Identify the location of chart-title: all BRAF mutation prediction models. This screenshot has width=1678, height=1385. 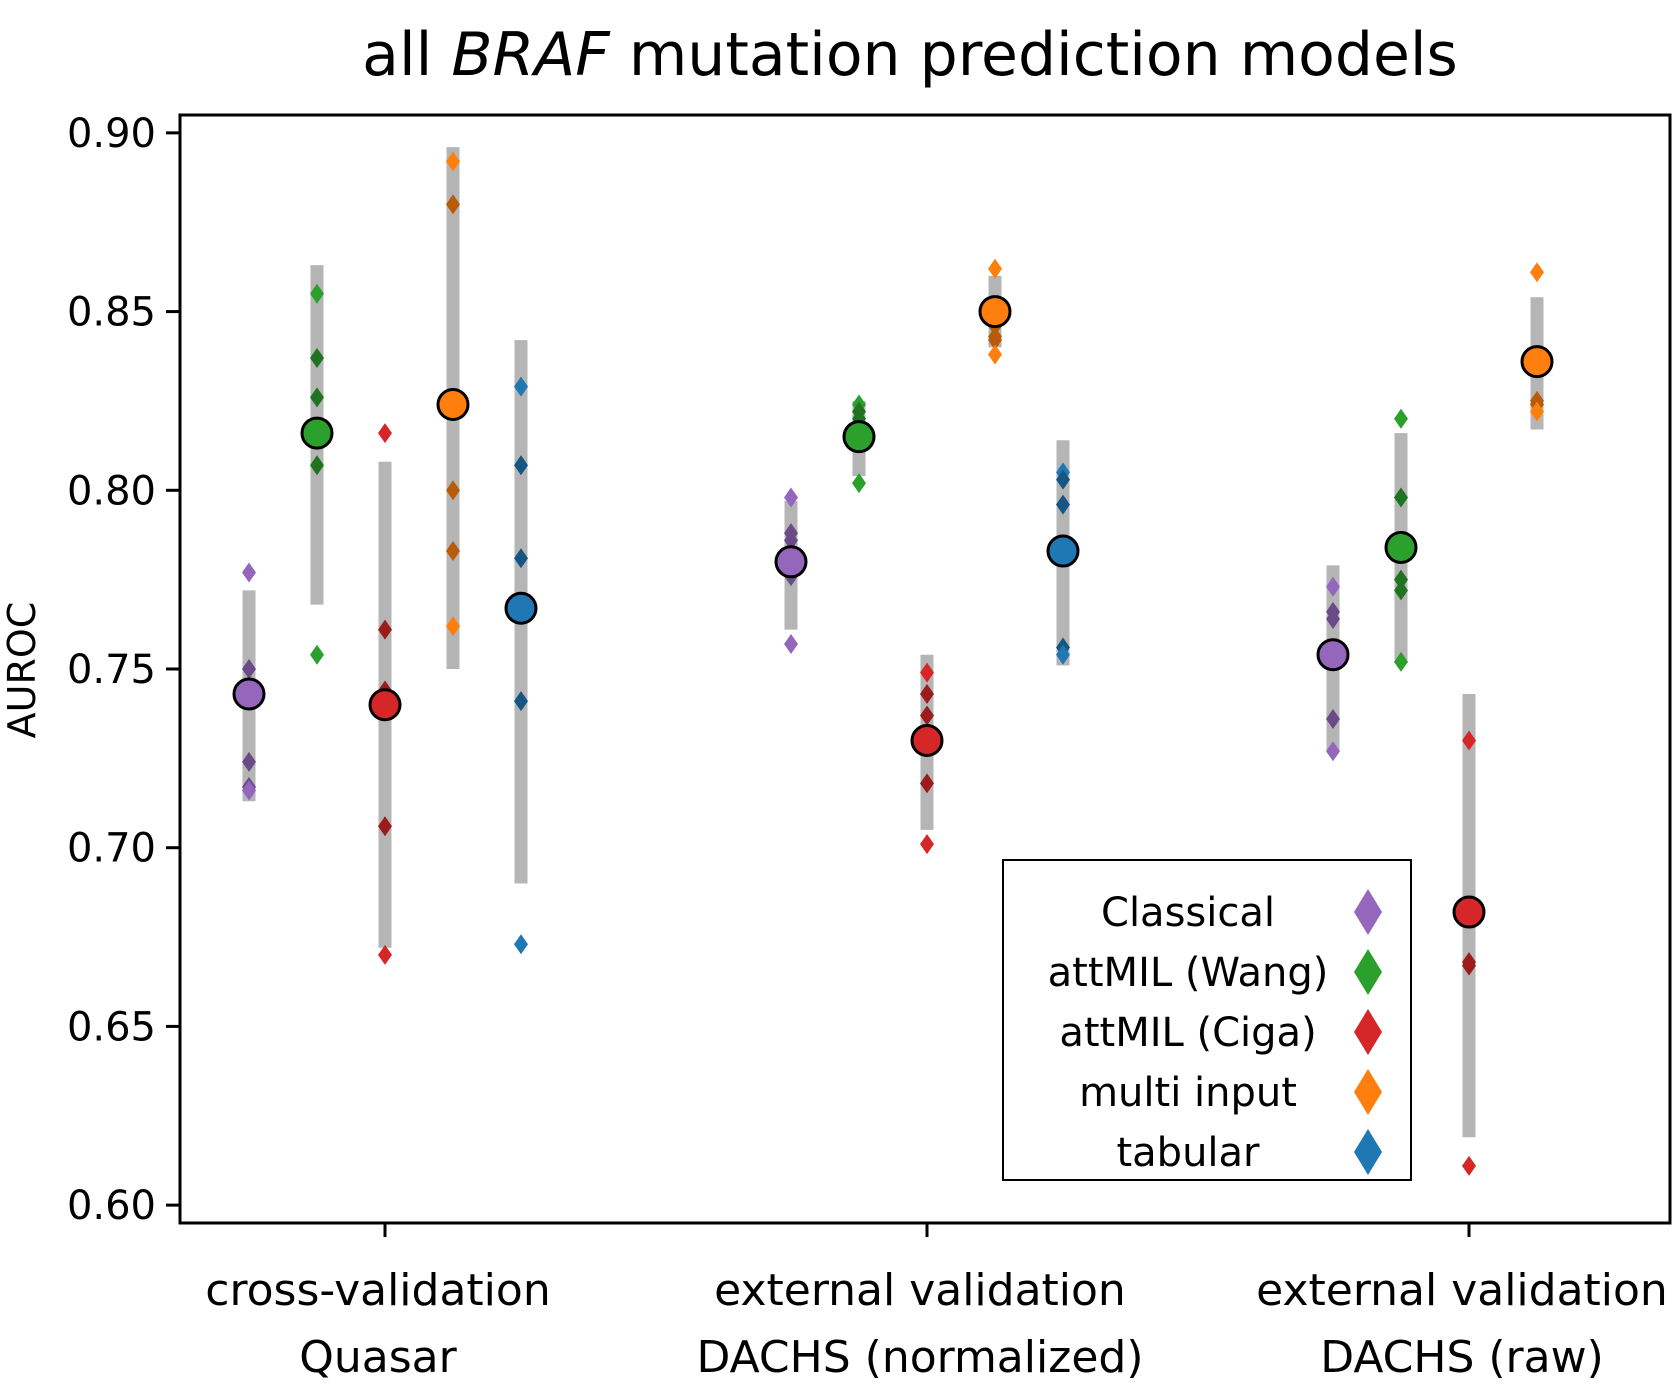
(910, 55).